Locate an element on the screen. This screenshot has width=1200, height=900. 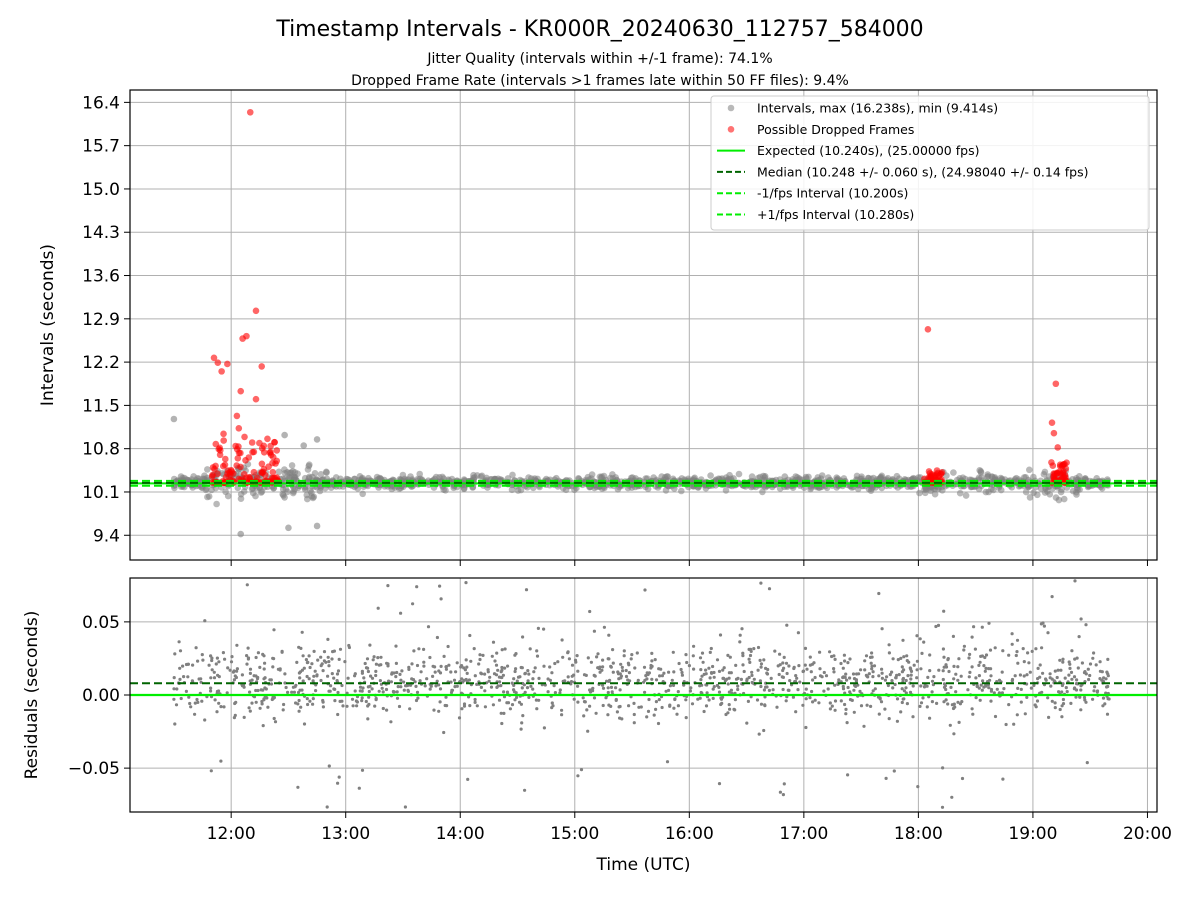
intervals-ytick-label-10: 9.4 is located at coordinates (106, 536).